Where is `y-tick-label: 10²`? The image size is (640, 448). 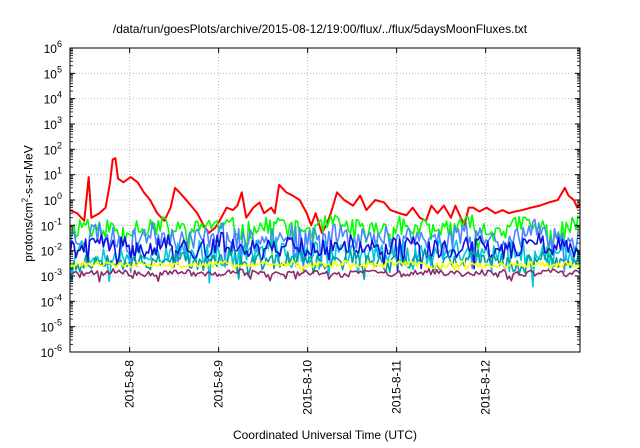
y-tick-label: 10² is located at coordinates (53, 148).